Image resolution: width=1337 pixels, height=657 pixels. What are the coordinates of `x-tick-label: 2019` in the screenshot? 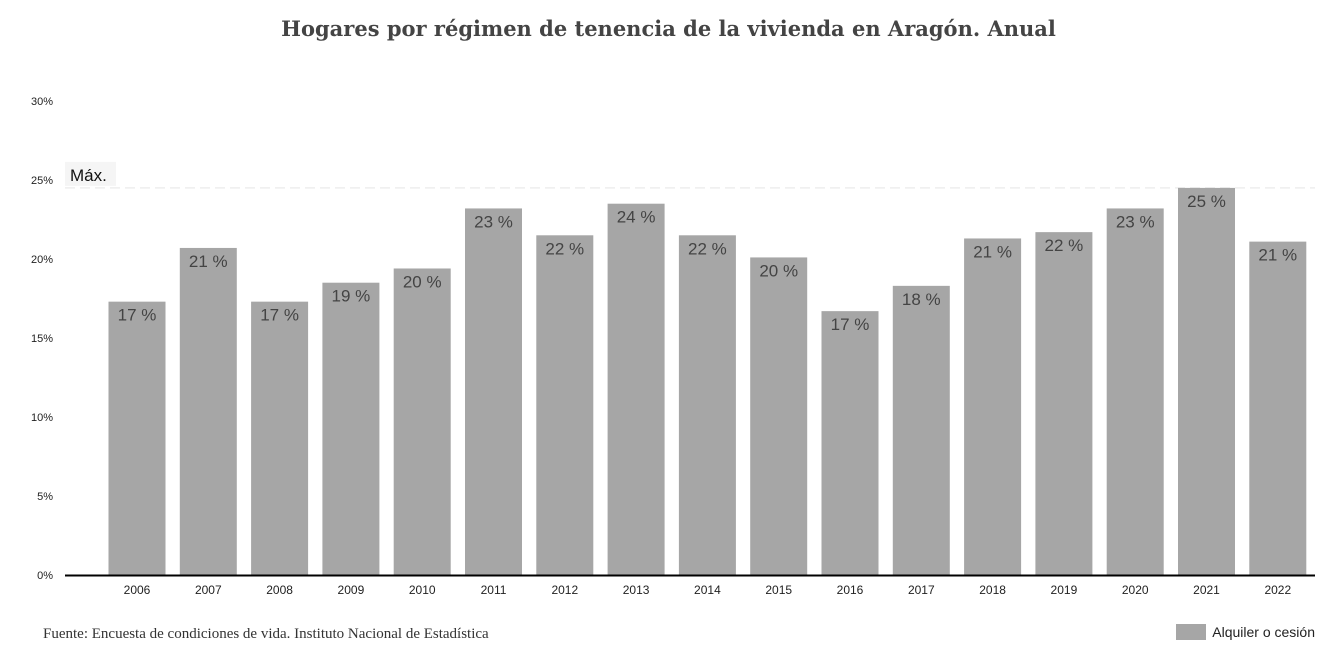 It's located at (1064, 590).